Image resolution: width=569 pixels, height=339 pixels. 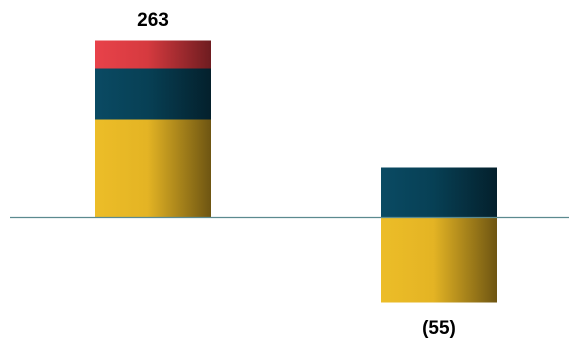 I want to click on bar-total-label: 263, so click(x=153, y=20).